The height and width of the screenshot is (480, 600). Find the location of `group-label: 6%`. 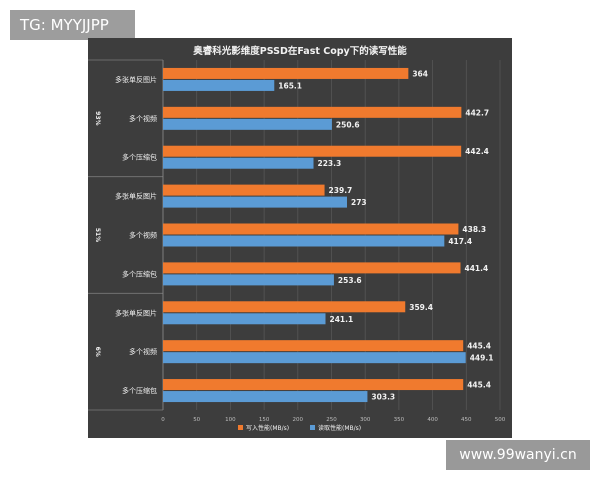

group-label: 6% is located at coordinates (97, 352).